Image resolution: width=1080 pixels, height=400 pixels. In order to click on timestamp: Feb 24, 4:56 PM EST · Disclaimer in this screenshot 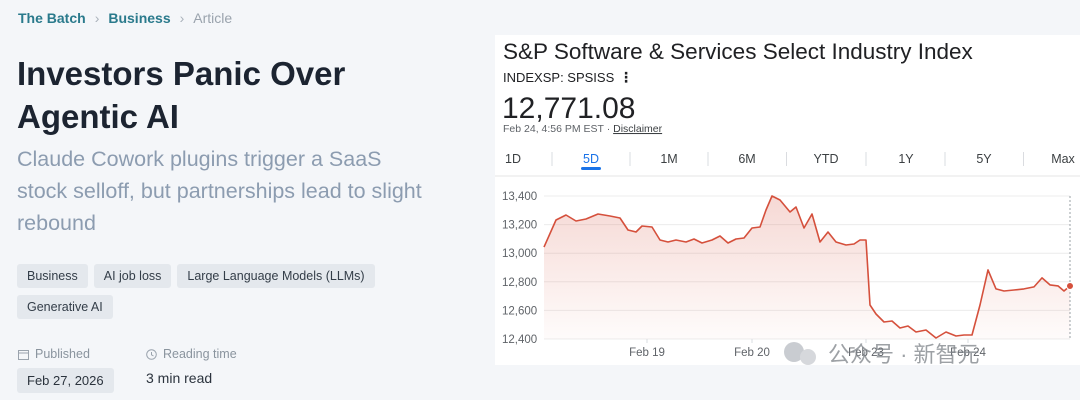, I will do `click(583, 129)`.